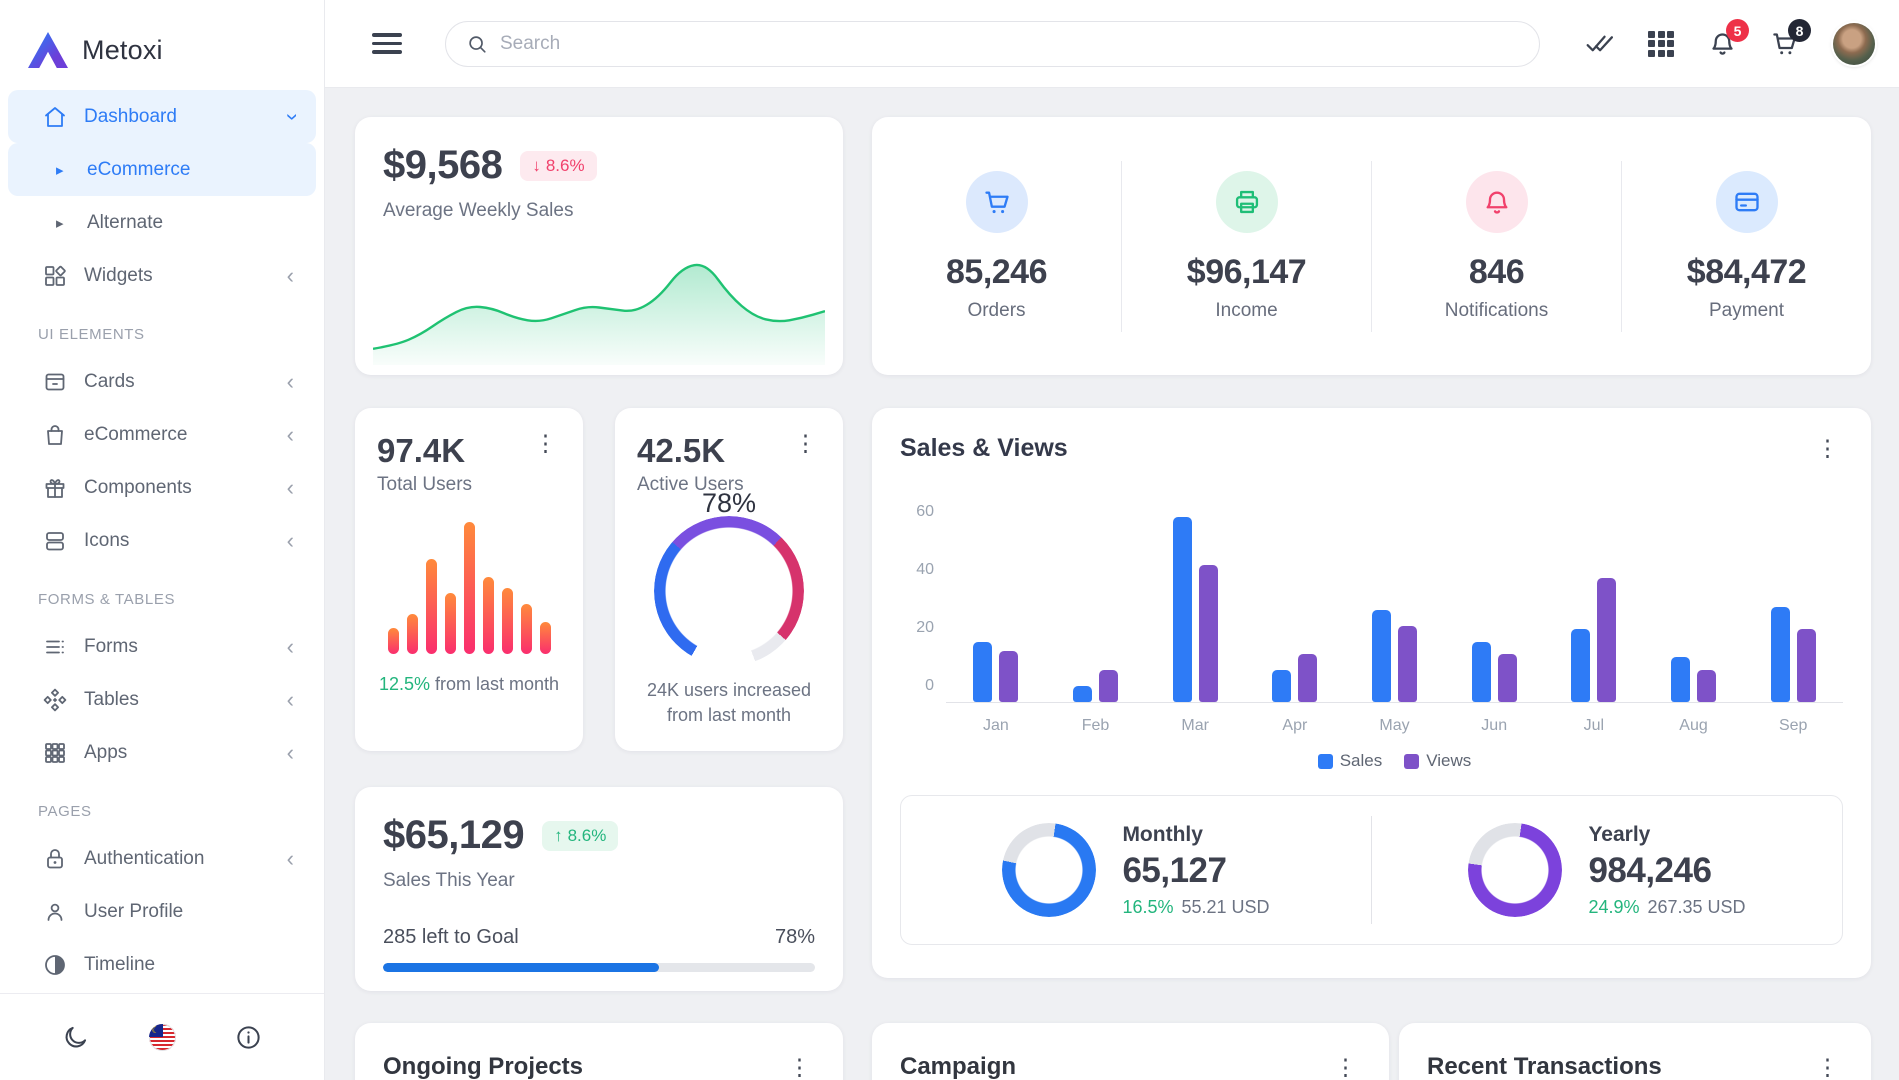 The height and width of the screenshot is (1080, 1899). Describe the element at coordinates (55, 752) in the screenshot. I see `apps-grid-icon` at that location.